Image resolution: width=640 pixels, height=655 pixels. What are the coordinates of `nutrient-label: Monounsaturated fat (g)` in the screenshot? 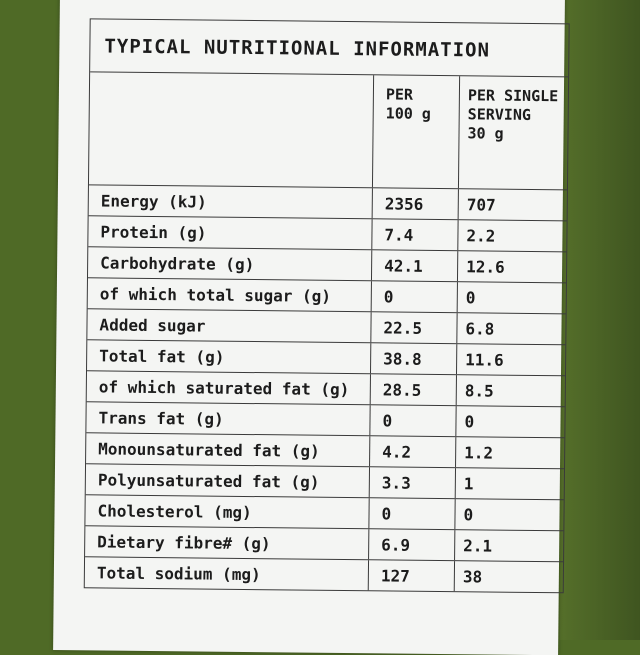 It's located at (228, 450).